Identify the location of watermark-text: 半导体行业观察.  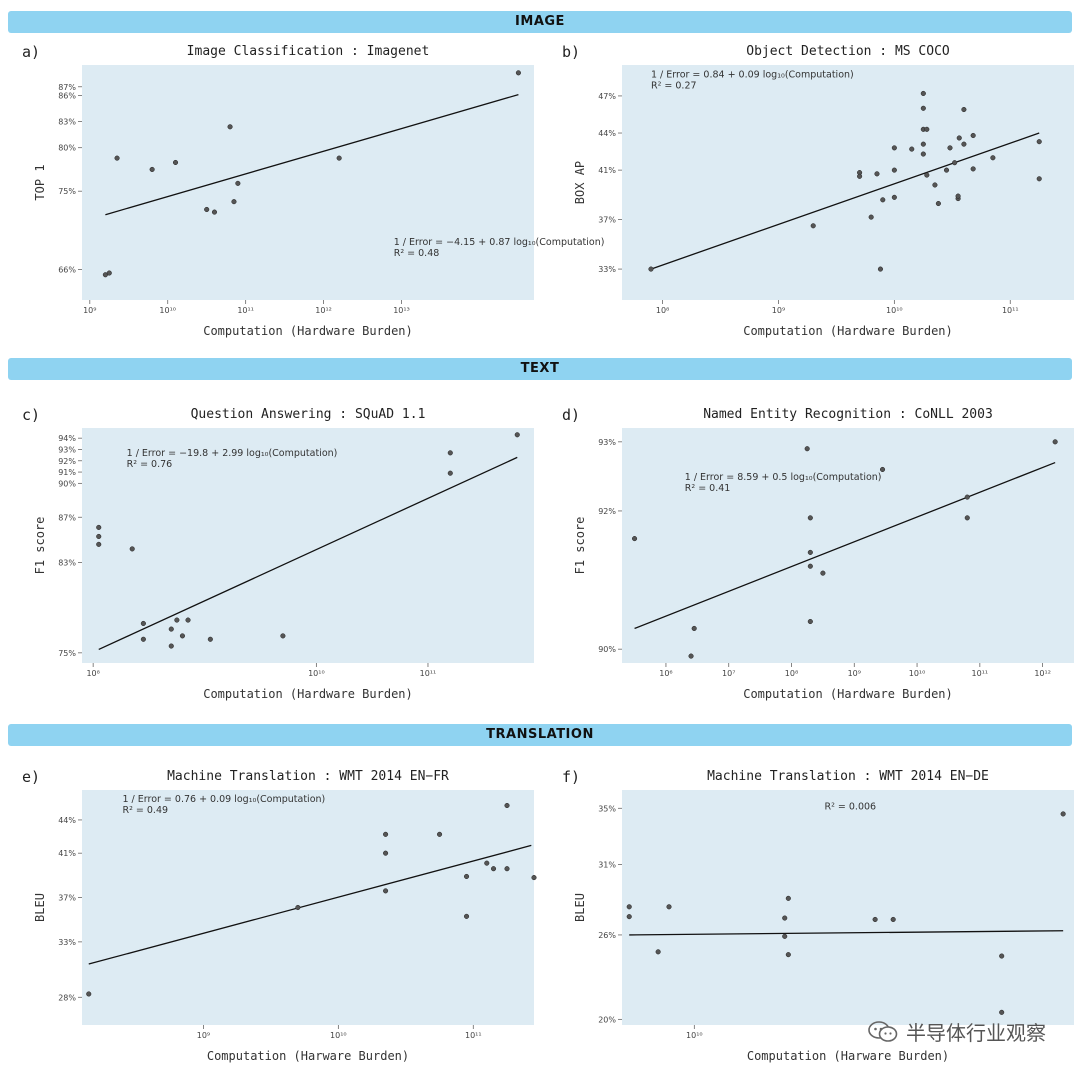
(976, 1033).